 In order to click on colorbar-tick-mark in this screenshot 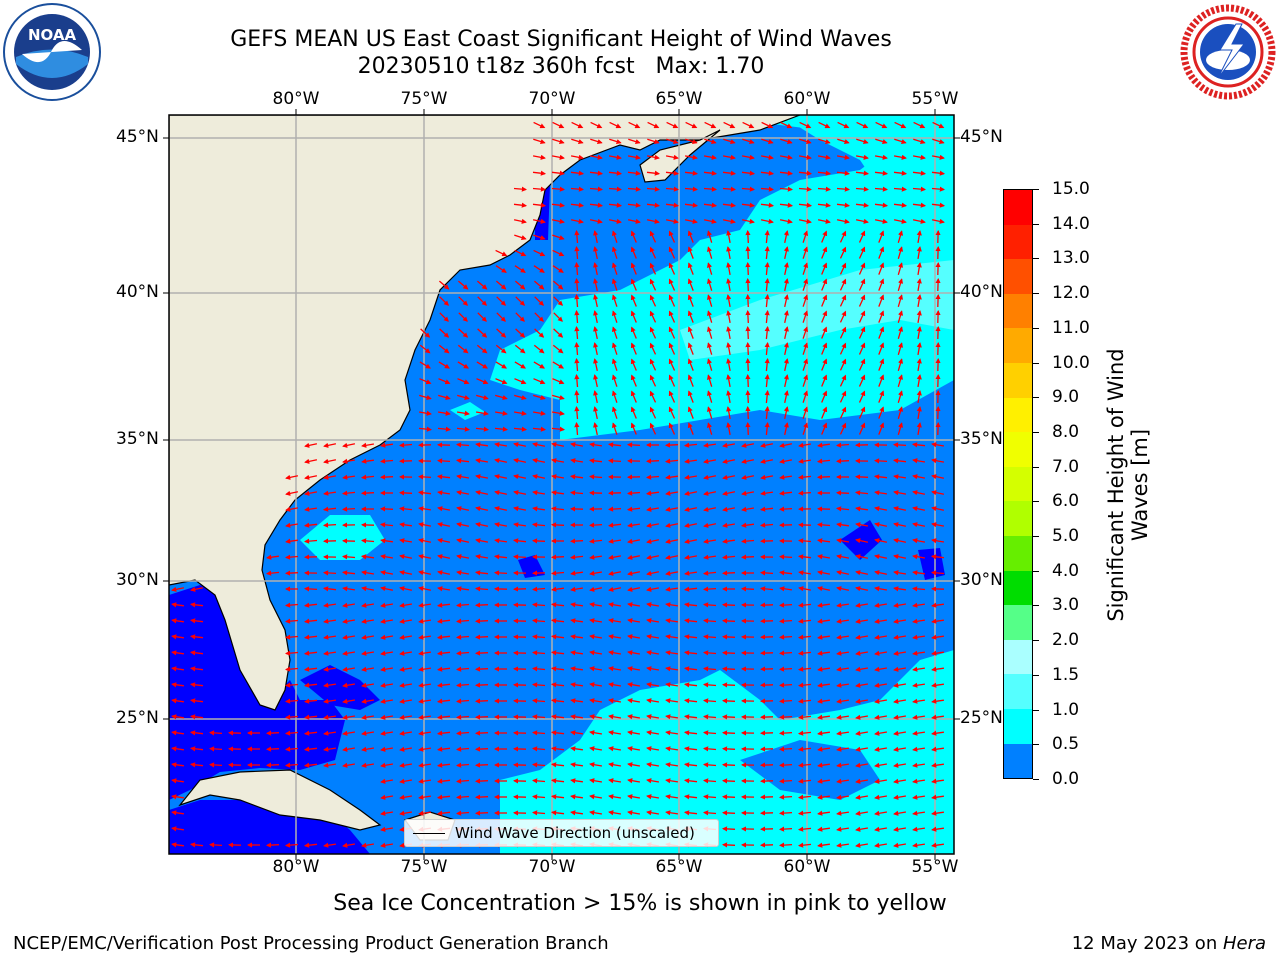, I will do `click(1036, 710)`.